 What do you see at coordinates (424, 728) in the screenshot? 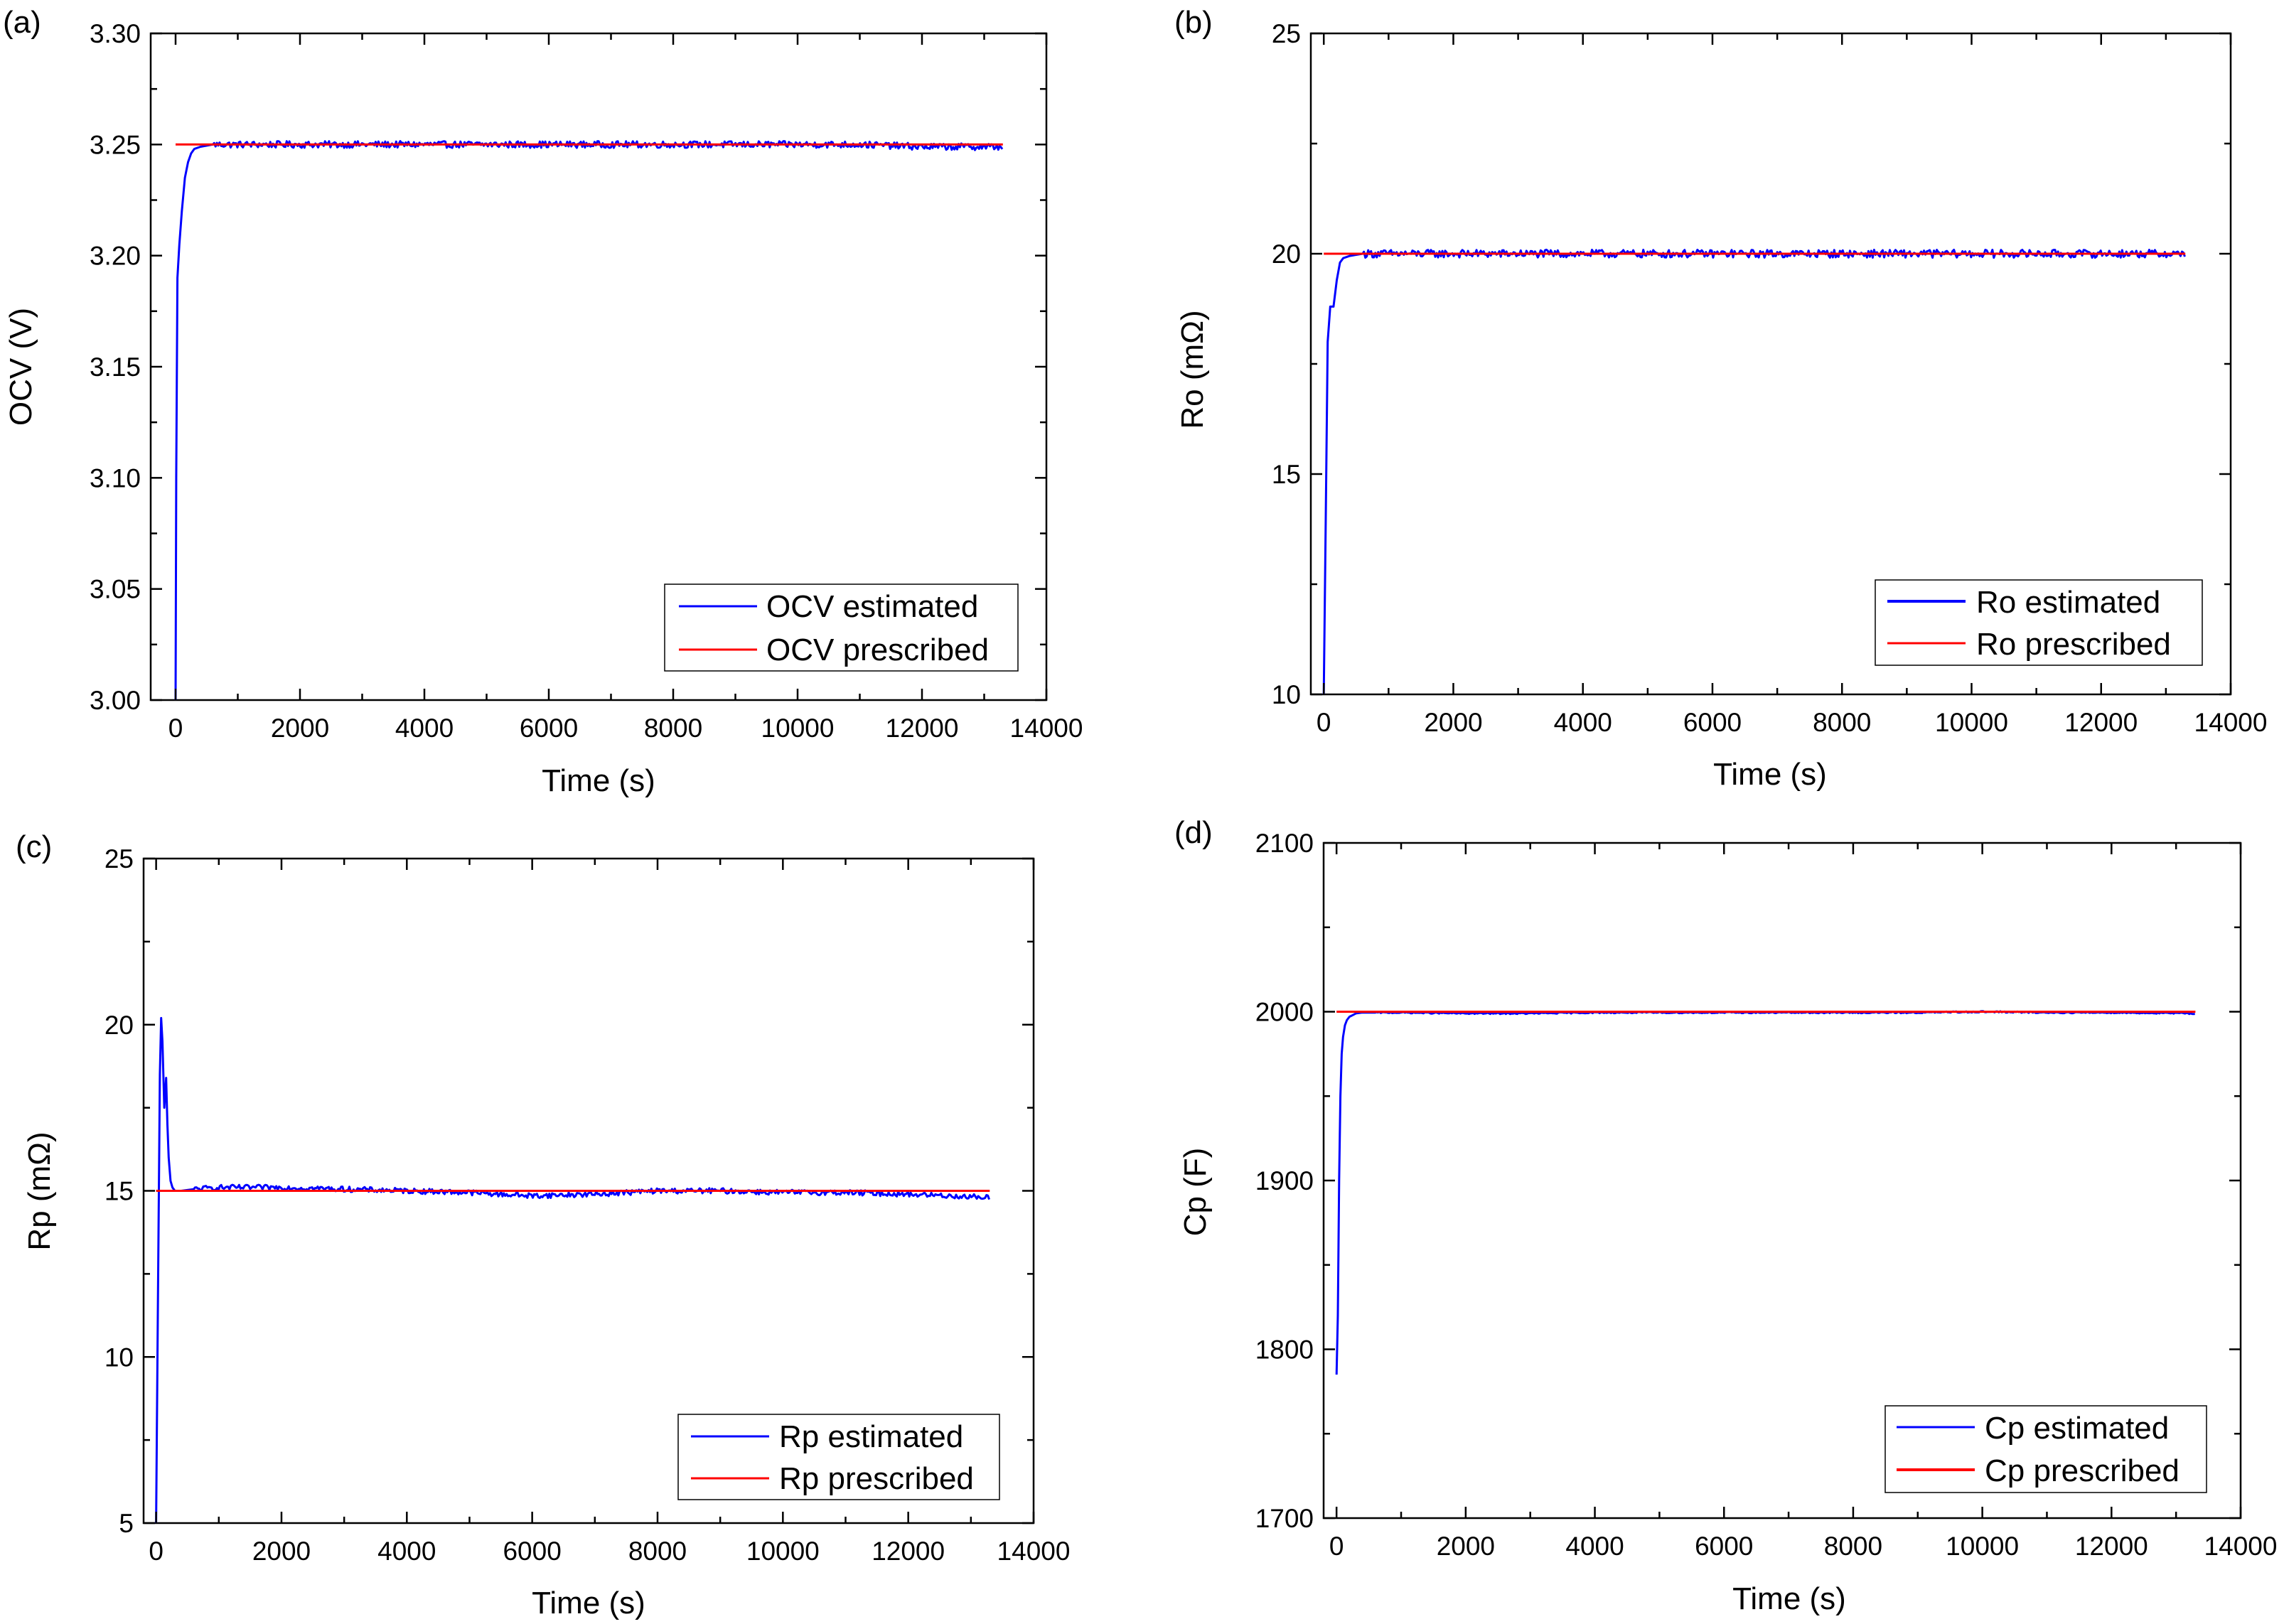
I see `x-tick-label-a: 4000` at bounding box center [424, 728].